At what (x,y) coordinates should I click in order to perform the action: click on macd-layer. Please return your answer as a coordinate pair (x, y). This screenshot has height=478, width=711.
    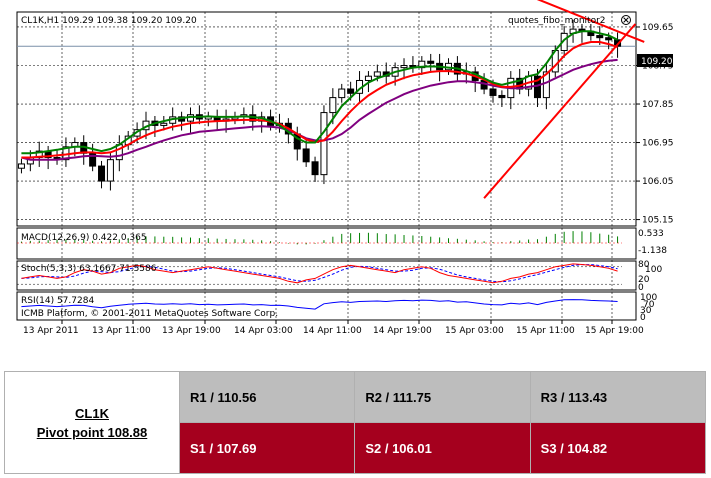
    Looking at the image, I should click on (319, 238).